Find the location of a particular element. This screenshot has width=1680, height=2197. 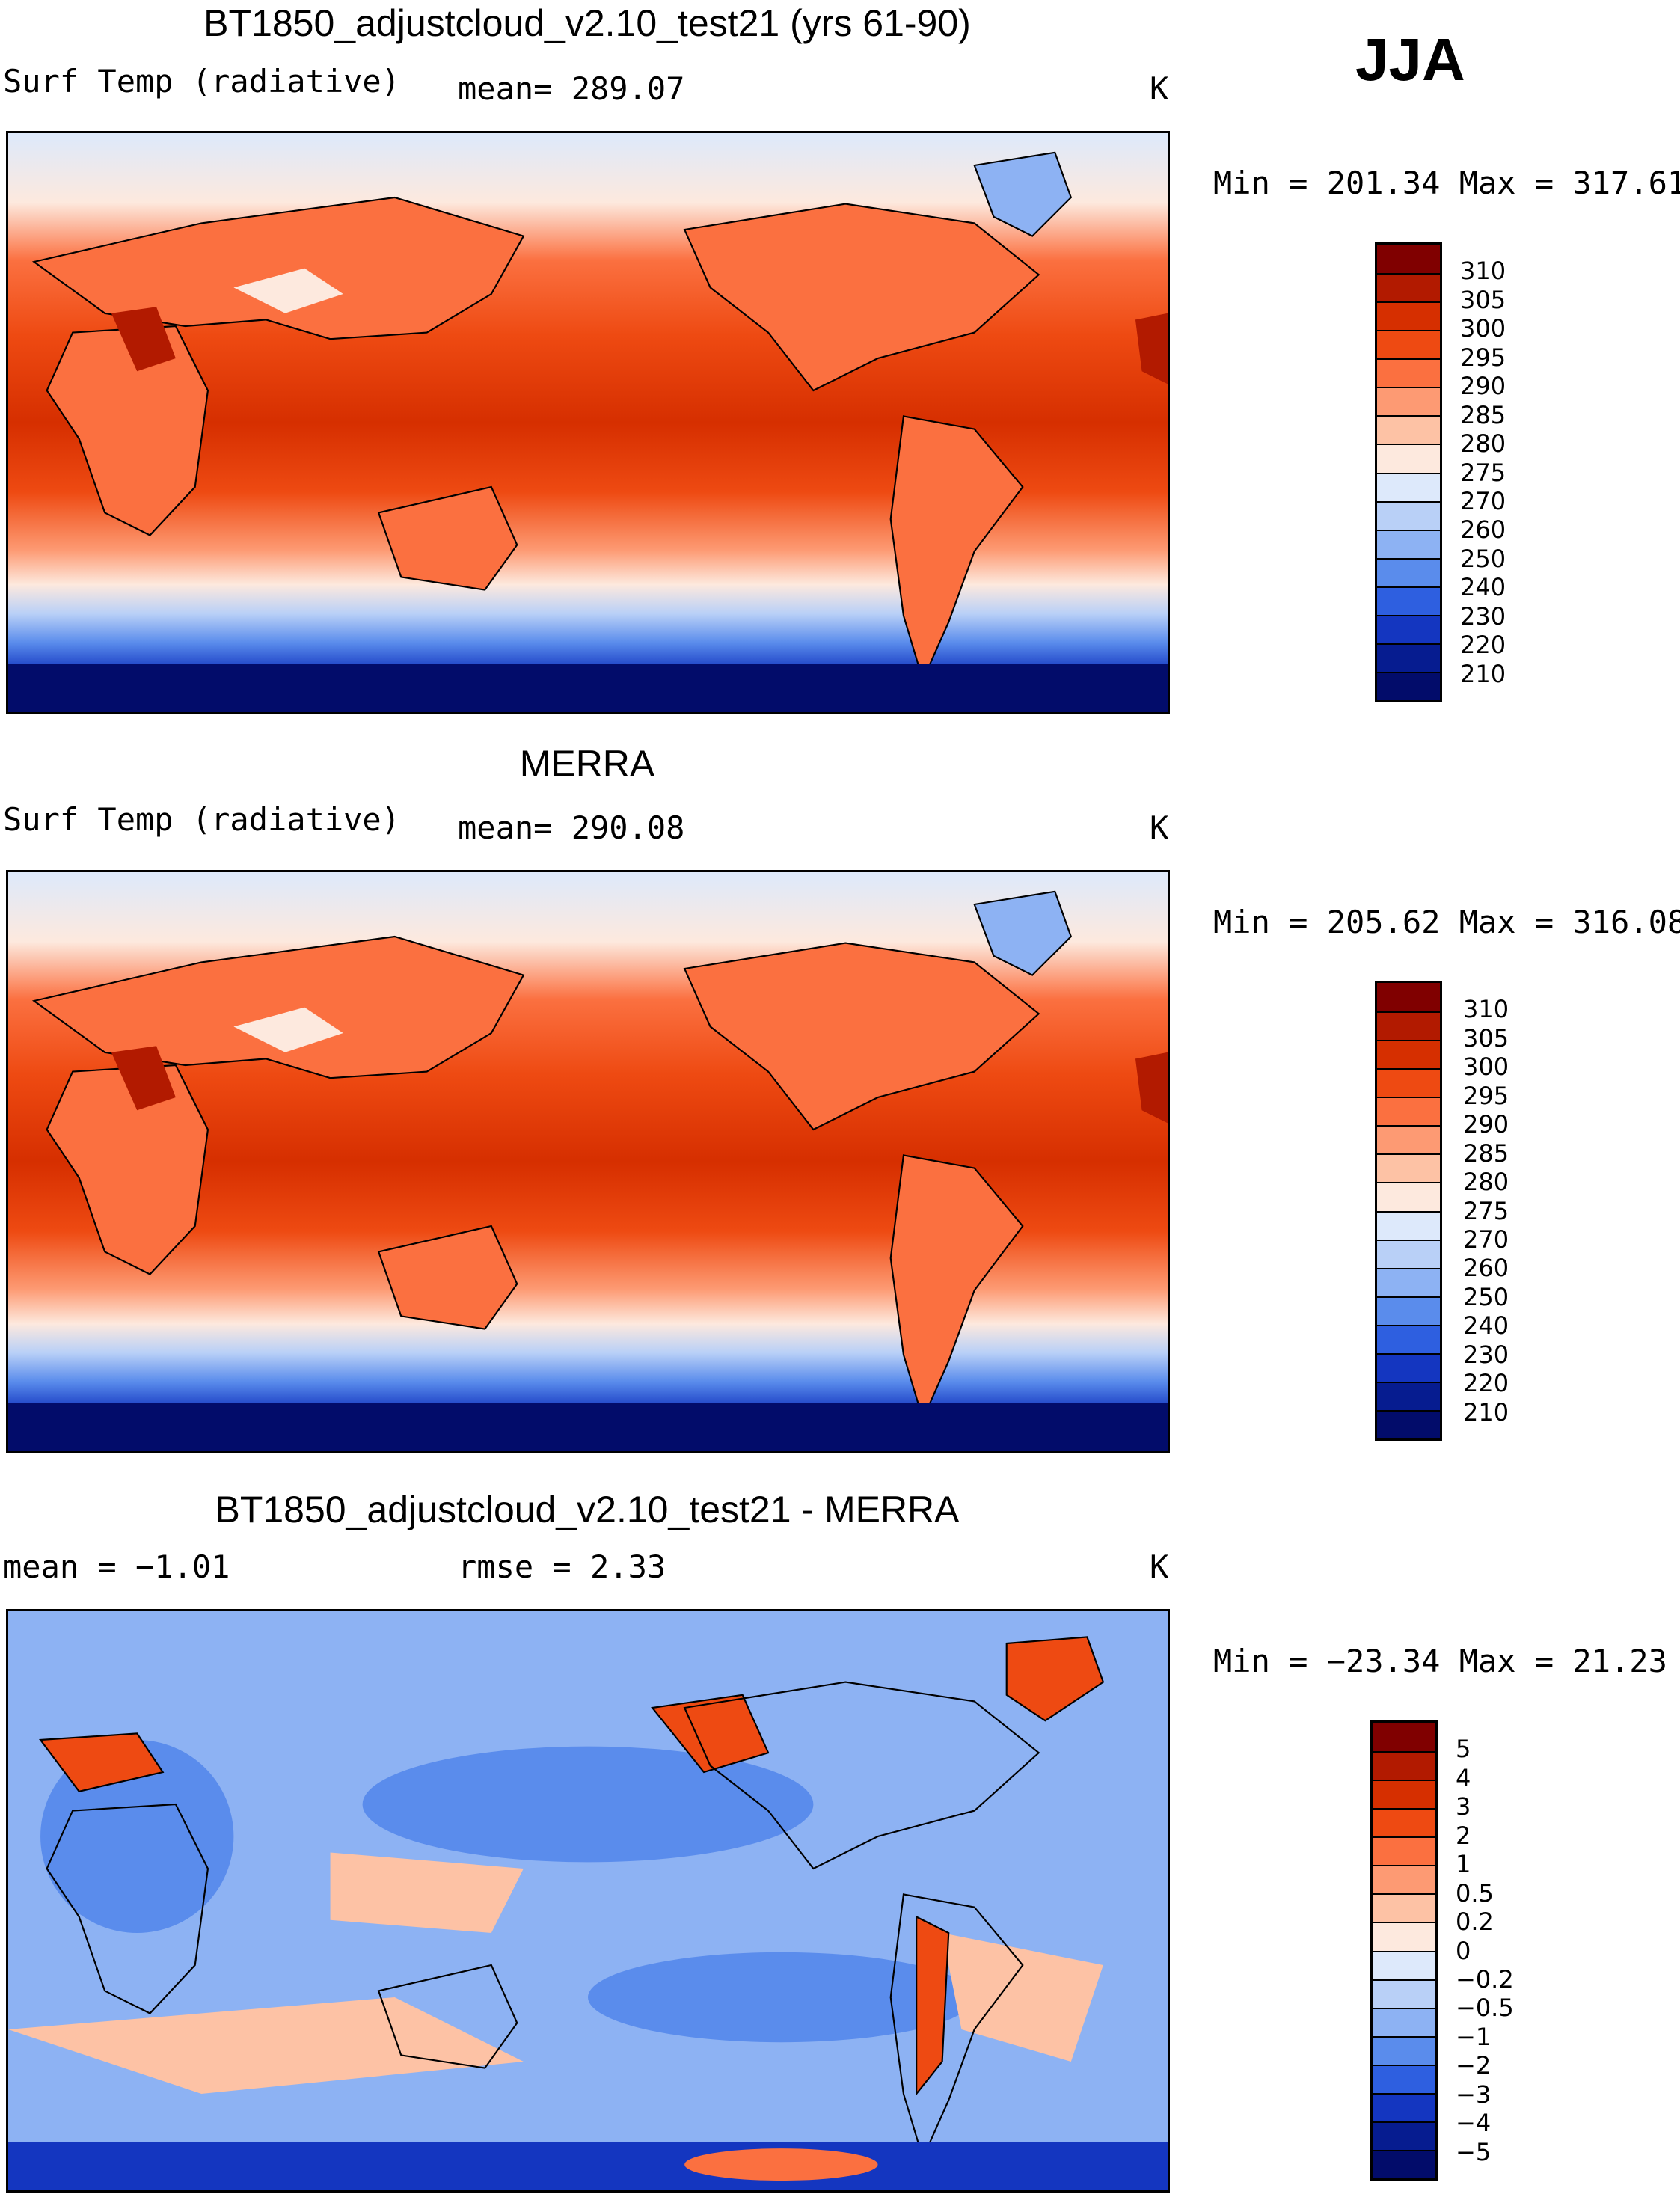

panel1-variable: Surf Temp (radiative) is located at coordinates (202, 81).